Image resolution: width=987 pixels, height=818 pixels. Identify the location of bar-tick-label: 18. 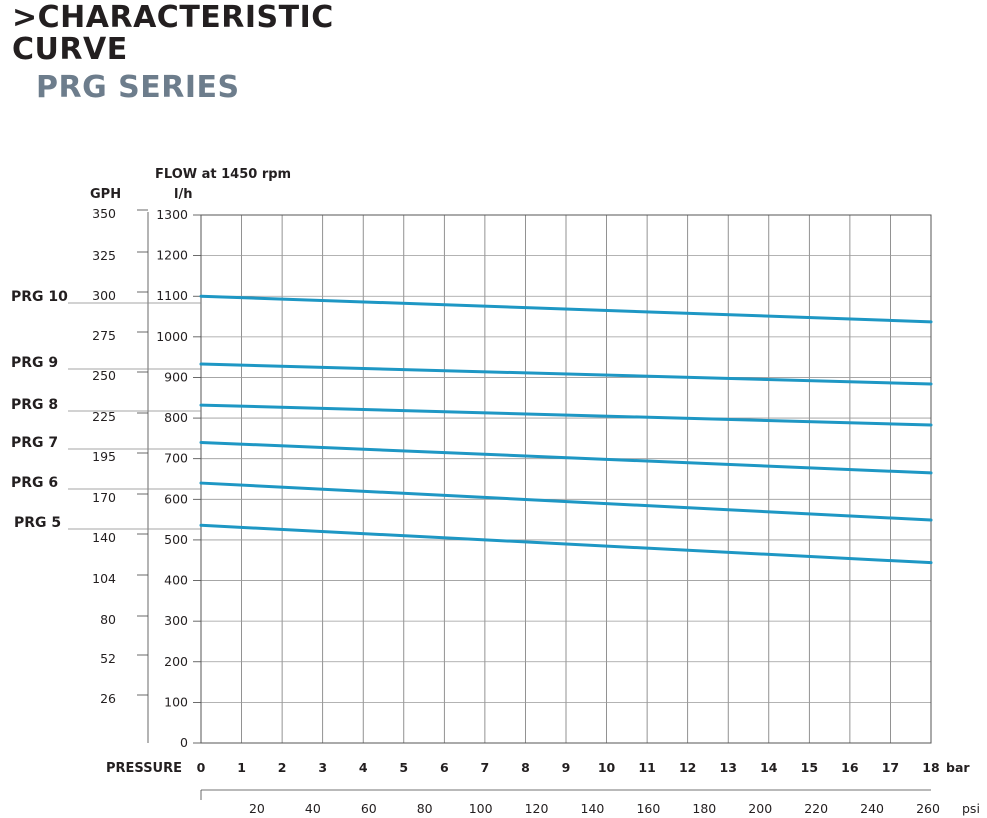
(930, 767).